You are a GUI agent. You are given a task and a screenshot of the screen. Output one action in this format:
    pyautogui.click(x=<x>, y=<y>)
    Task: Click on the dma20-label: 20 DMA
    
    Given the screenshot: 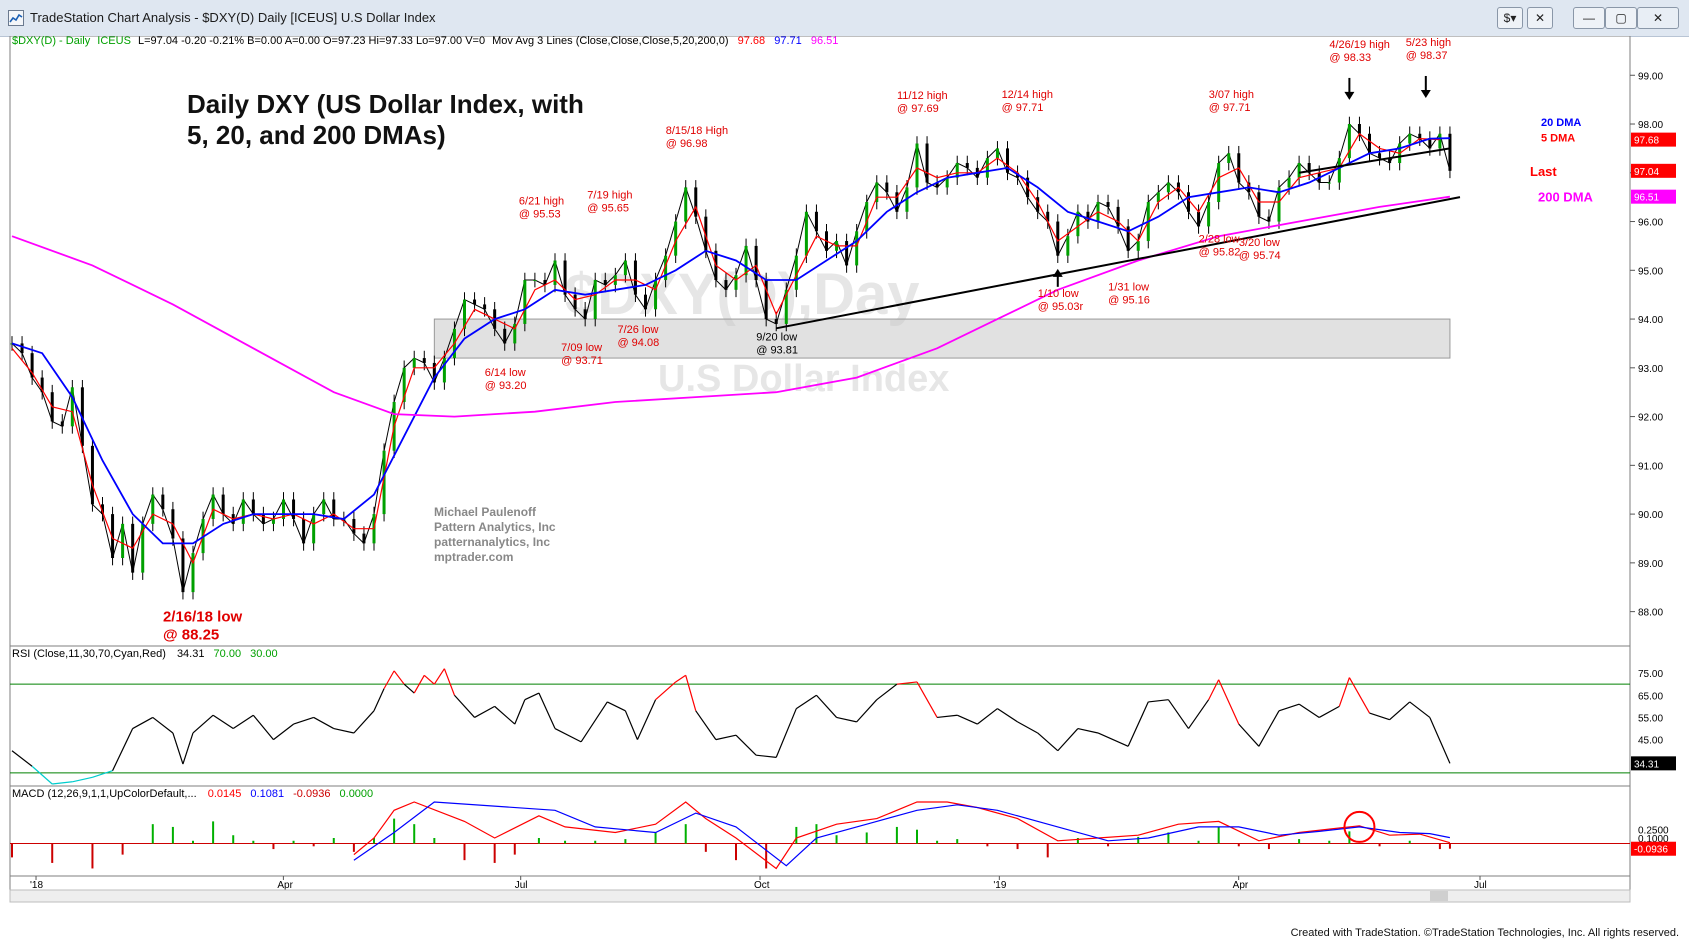 What is the action you would take?
    pyautogui.click(x=1561, y=123)
    